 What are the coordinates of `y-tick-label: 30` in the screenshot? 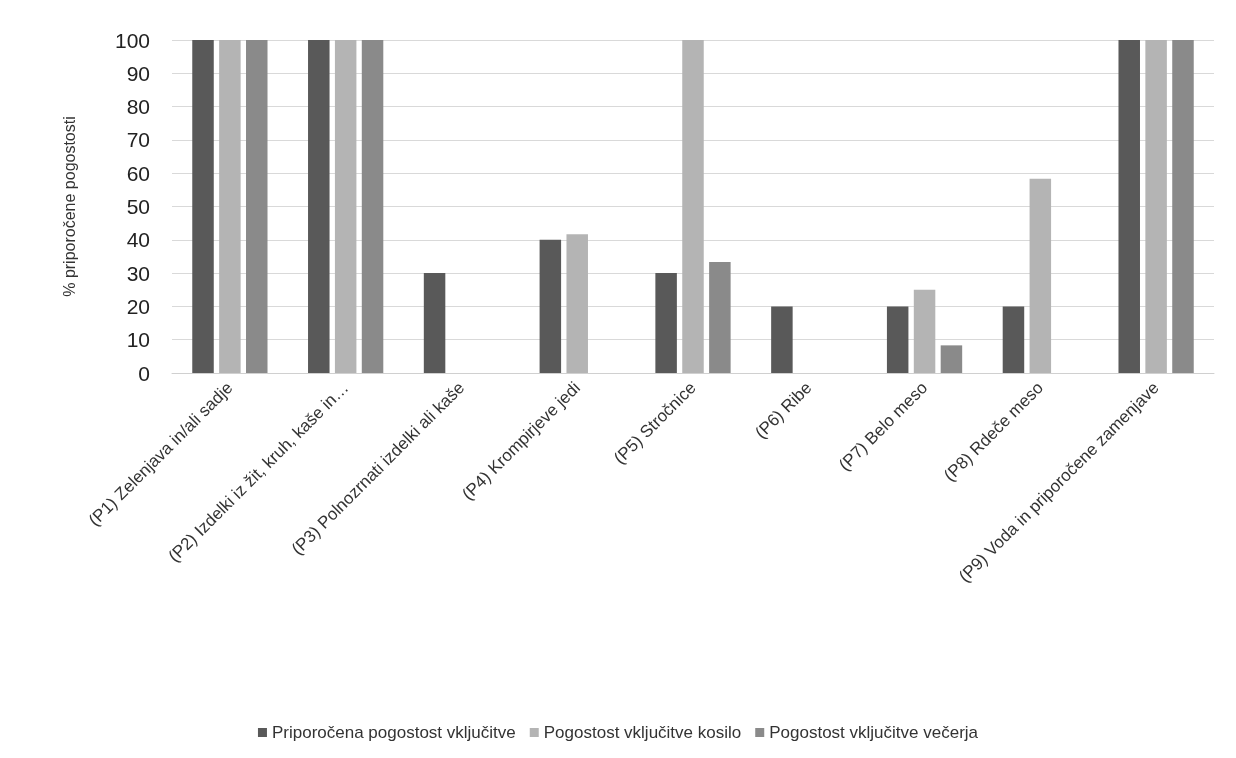 It's located at (138, 273).